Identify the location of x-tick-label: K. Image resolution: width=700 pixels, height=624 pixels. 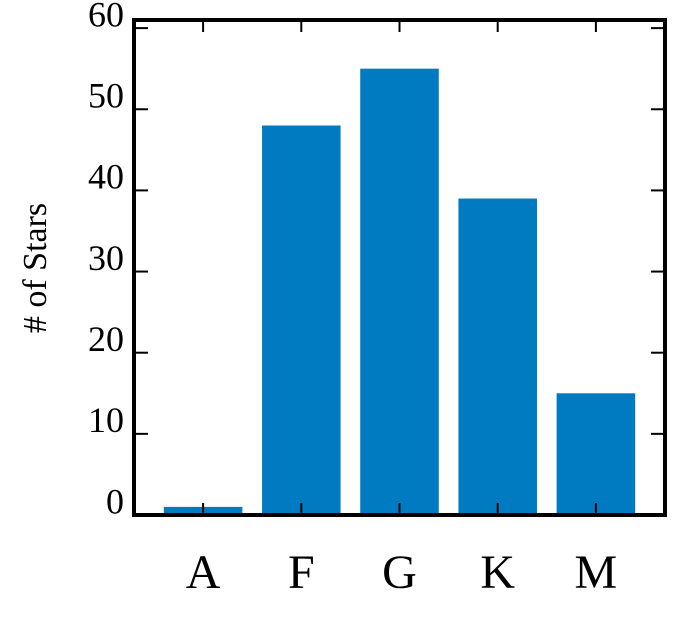
(497, 572).